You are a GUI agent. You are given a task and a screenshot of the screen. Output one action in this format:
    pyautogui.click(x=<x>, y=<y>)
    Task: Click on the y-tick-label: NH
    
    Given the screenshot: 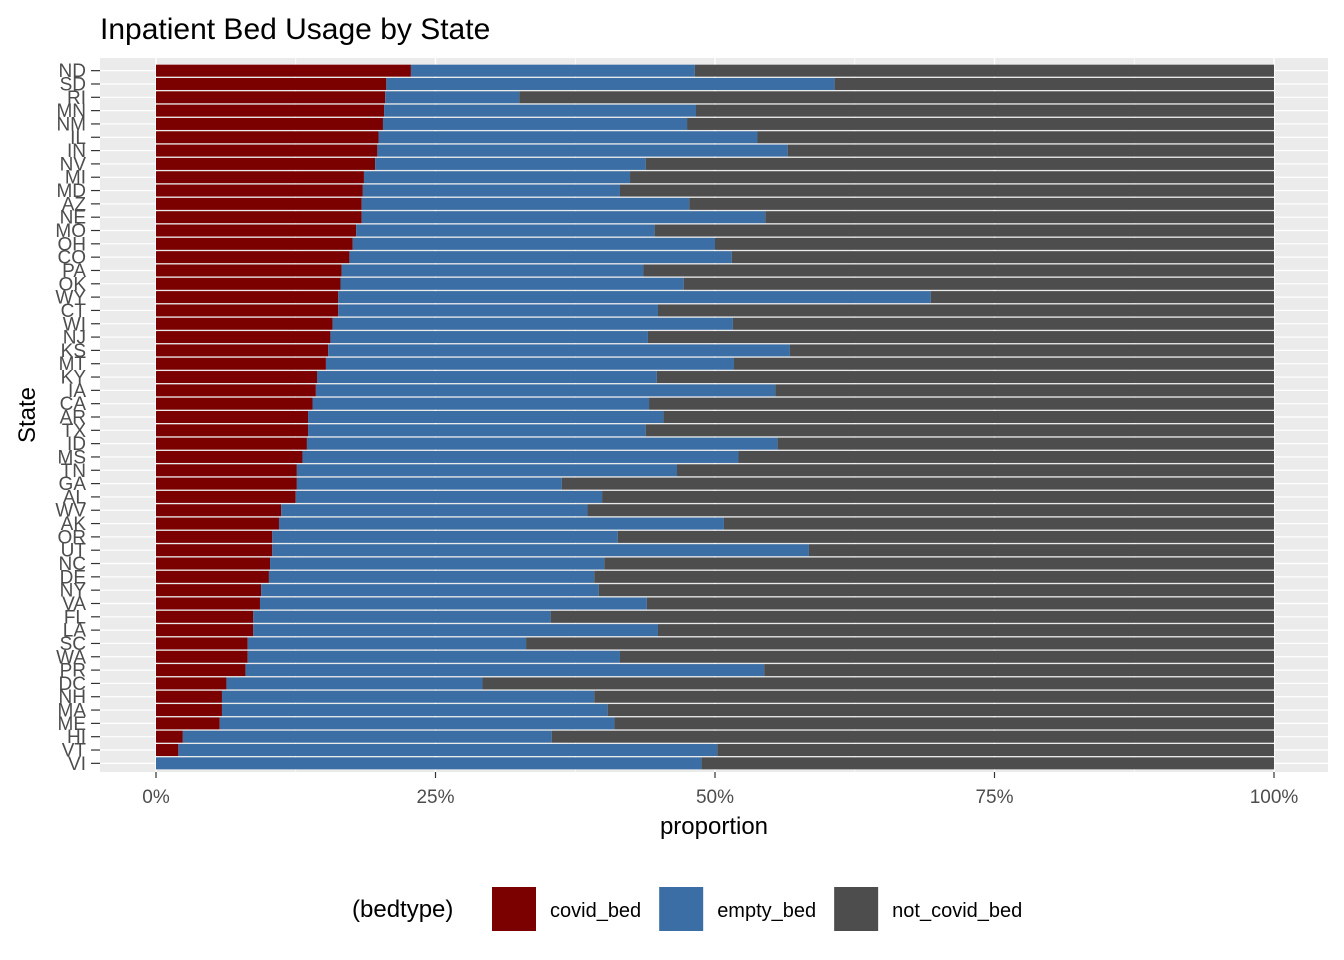 What is the action you would take?
    pyautogui.click(x=72, y=697)
    